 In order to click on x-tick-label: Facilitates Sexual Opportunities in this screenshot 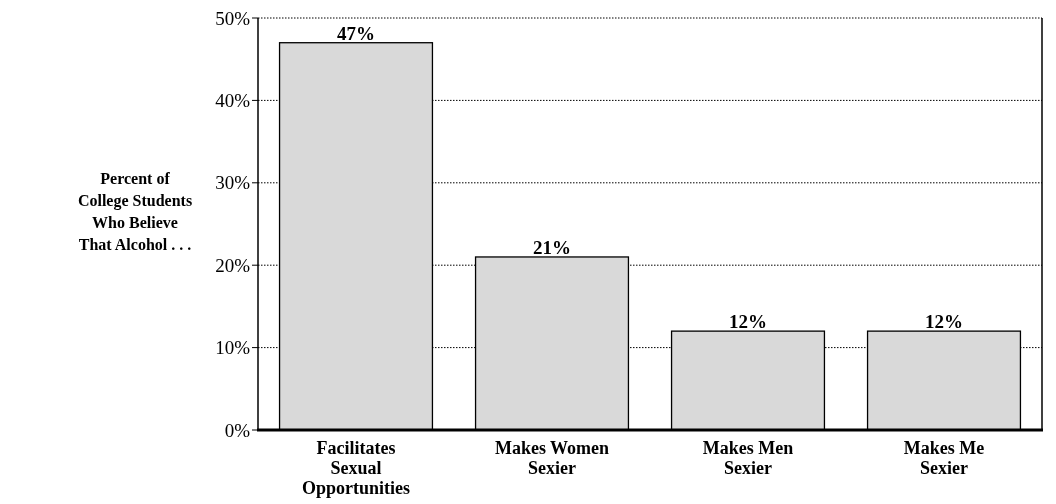, I will do `click(356, 468)`.